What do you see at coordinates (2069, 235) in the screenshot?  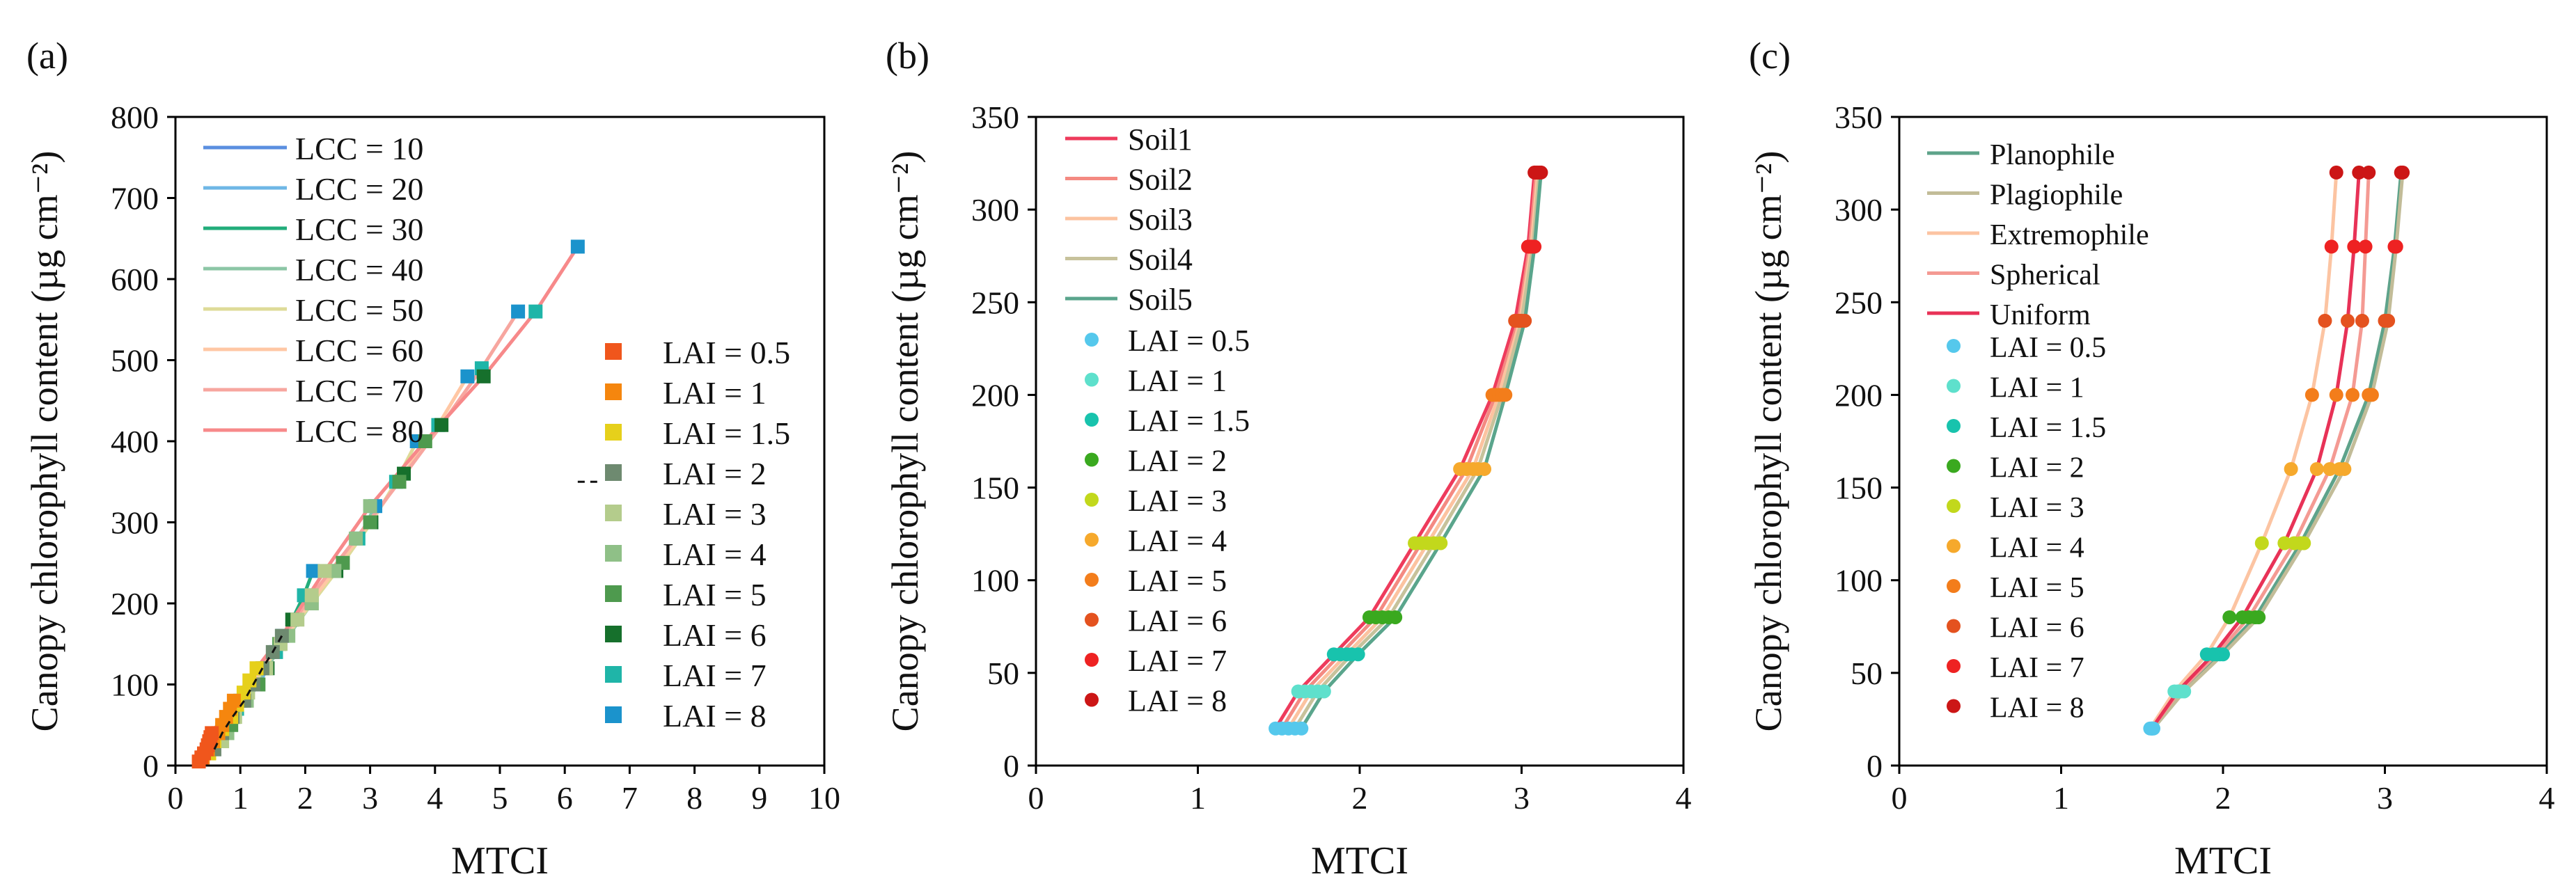 I see `panel-c-legend-label: Extremophile` at bounding box center [2069, 235].